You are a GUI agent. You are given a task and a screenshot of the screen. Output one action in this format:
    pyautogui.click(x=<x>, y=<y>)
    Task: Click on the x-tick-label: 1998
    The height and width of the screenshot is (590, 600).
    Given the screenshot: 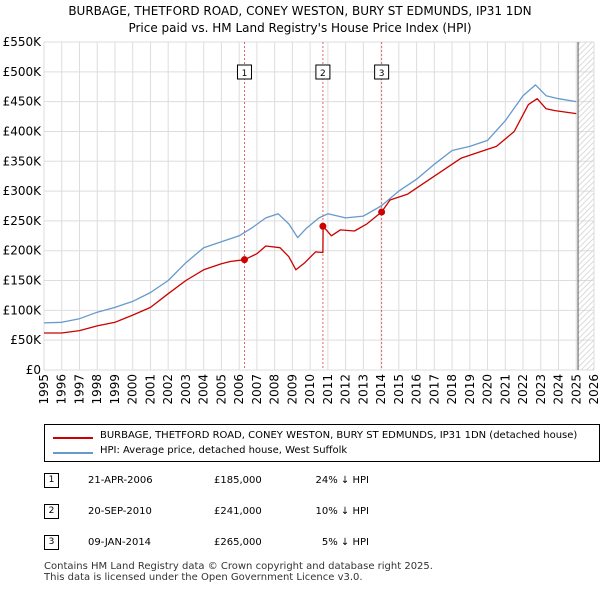 What is the action you would take?
    pyautogui.click(x=97, y=389)
    